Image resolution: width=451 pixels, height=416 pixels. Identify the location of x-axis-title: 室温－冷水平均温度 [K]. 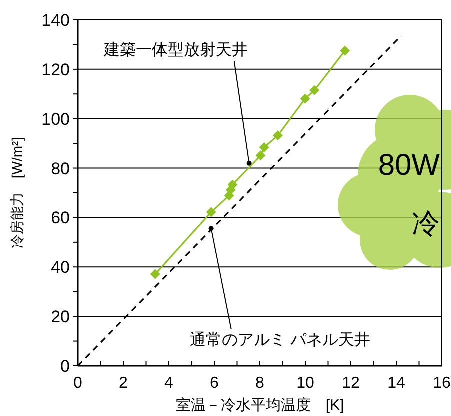
(260, 405).